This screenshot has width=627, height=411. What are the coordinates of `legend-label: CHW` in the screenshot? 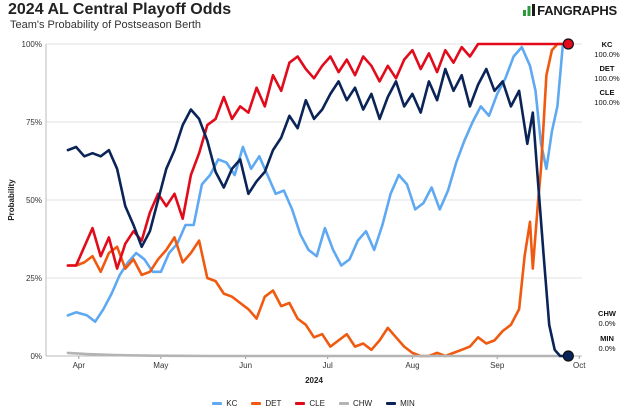 It's located at (362, 403).